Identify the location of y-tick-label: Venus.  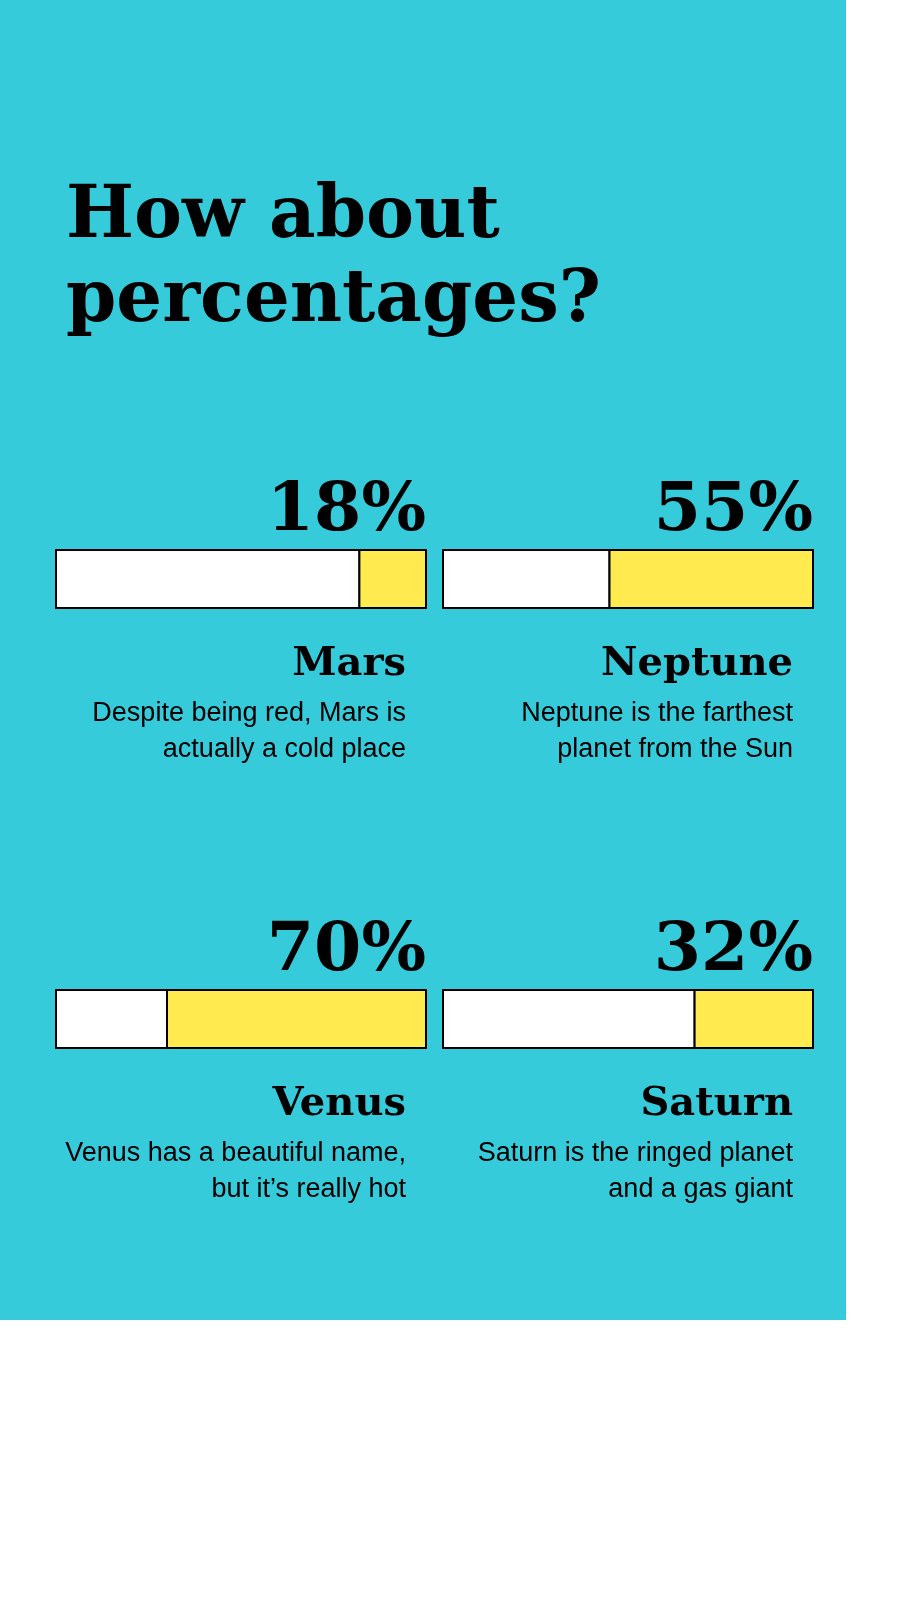
(338, 1100).